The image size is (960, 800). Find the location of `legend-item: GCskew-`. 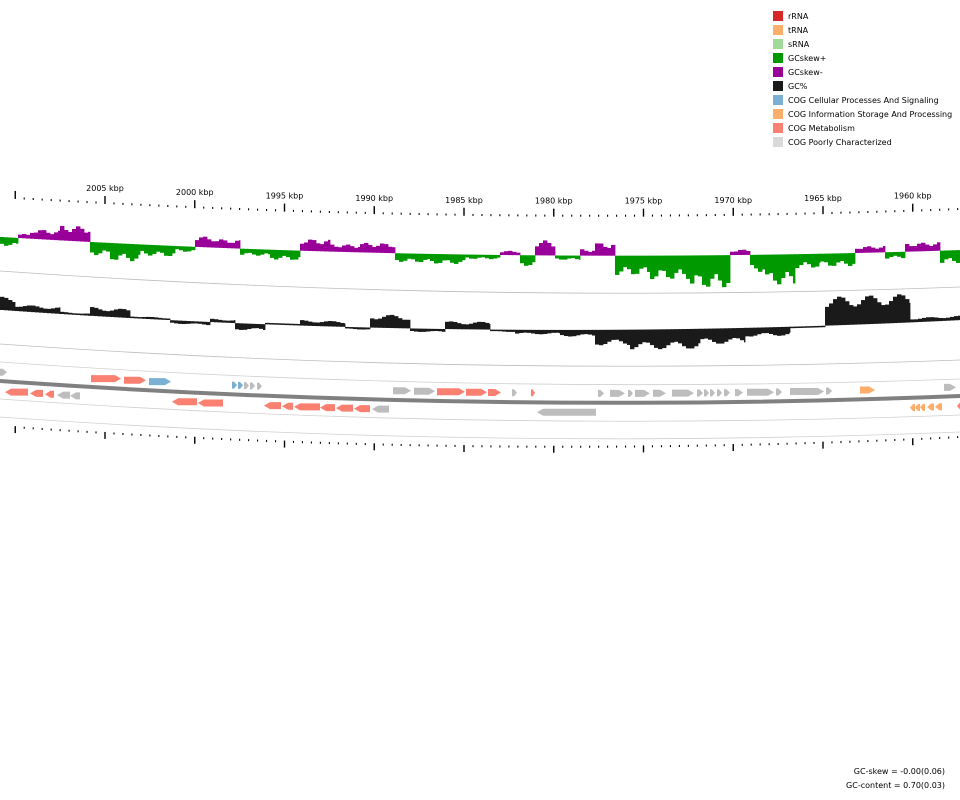

legend-item: GCskew- is located at coordinates (866, 72).